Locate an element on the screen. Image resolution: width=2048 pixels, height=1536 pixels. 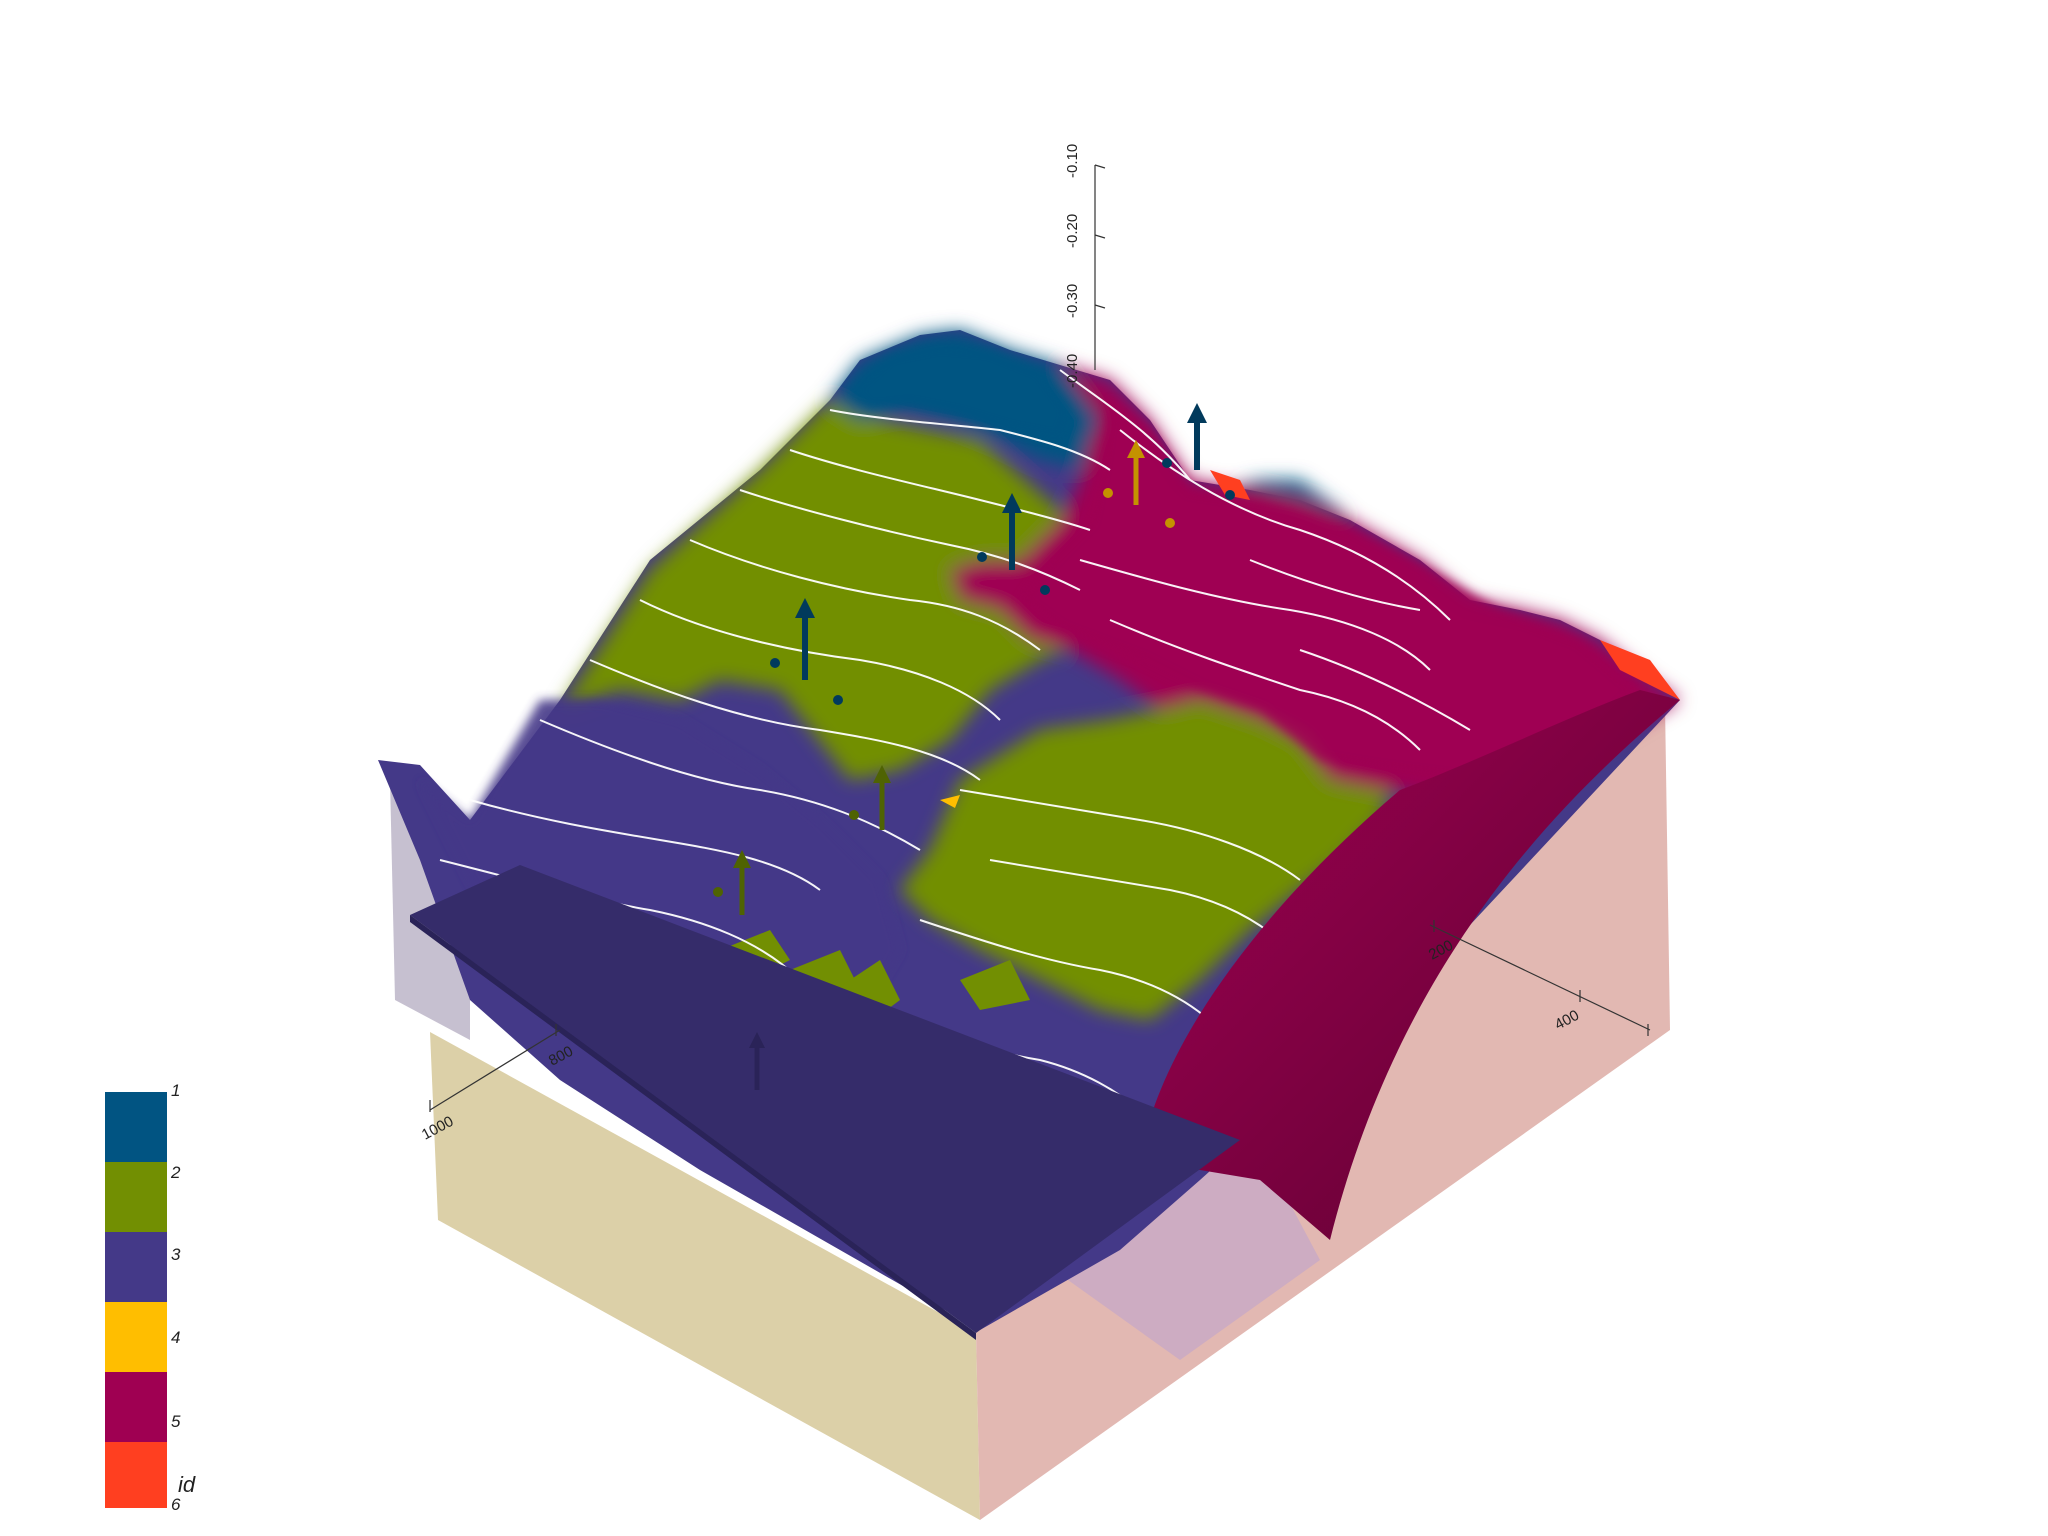
unit-3-flat-slab is located at coordinates (825, 1099).